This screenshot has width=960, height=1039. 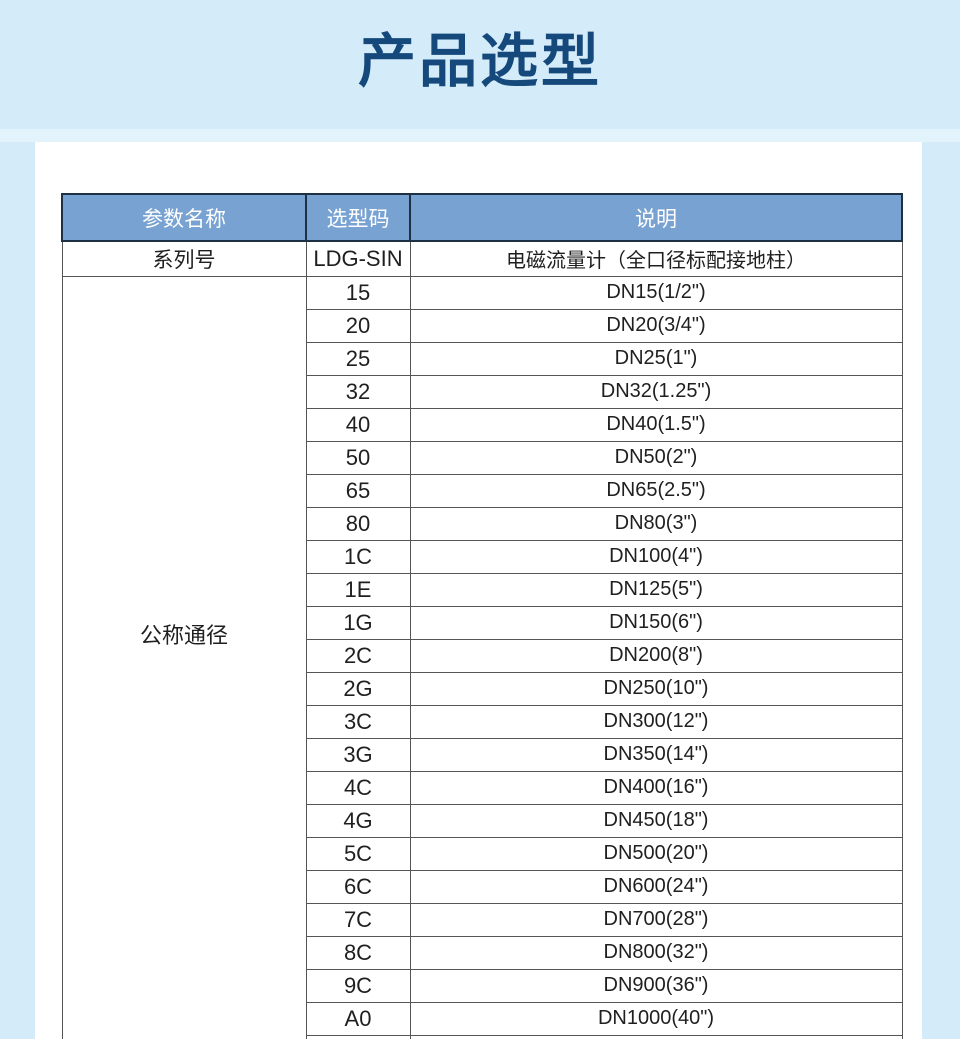 I want to click on dn-code: 50, so click(x=358, y=457).